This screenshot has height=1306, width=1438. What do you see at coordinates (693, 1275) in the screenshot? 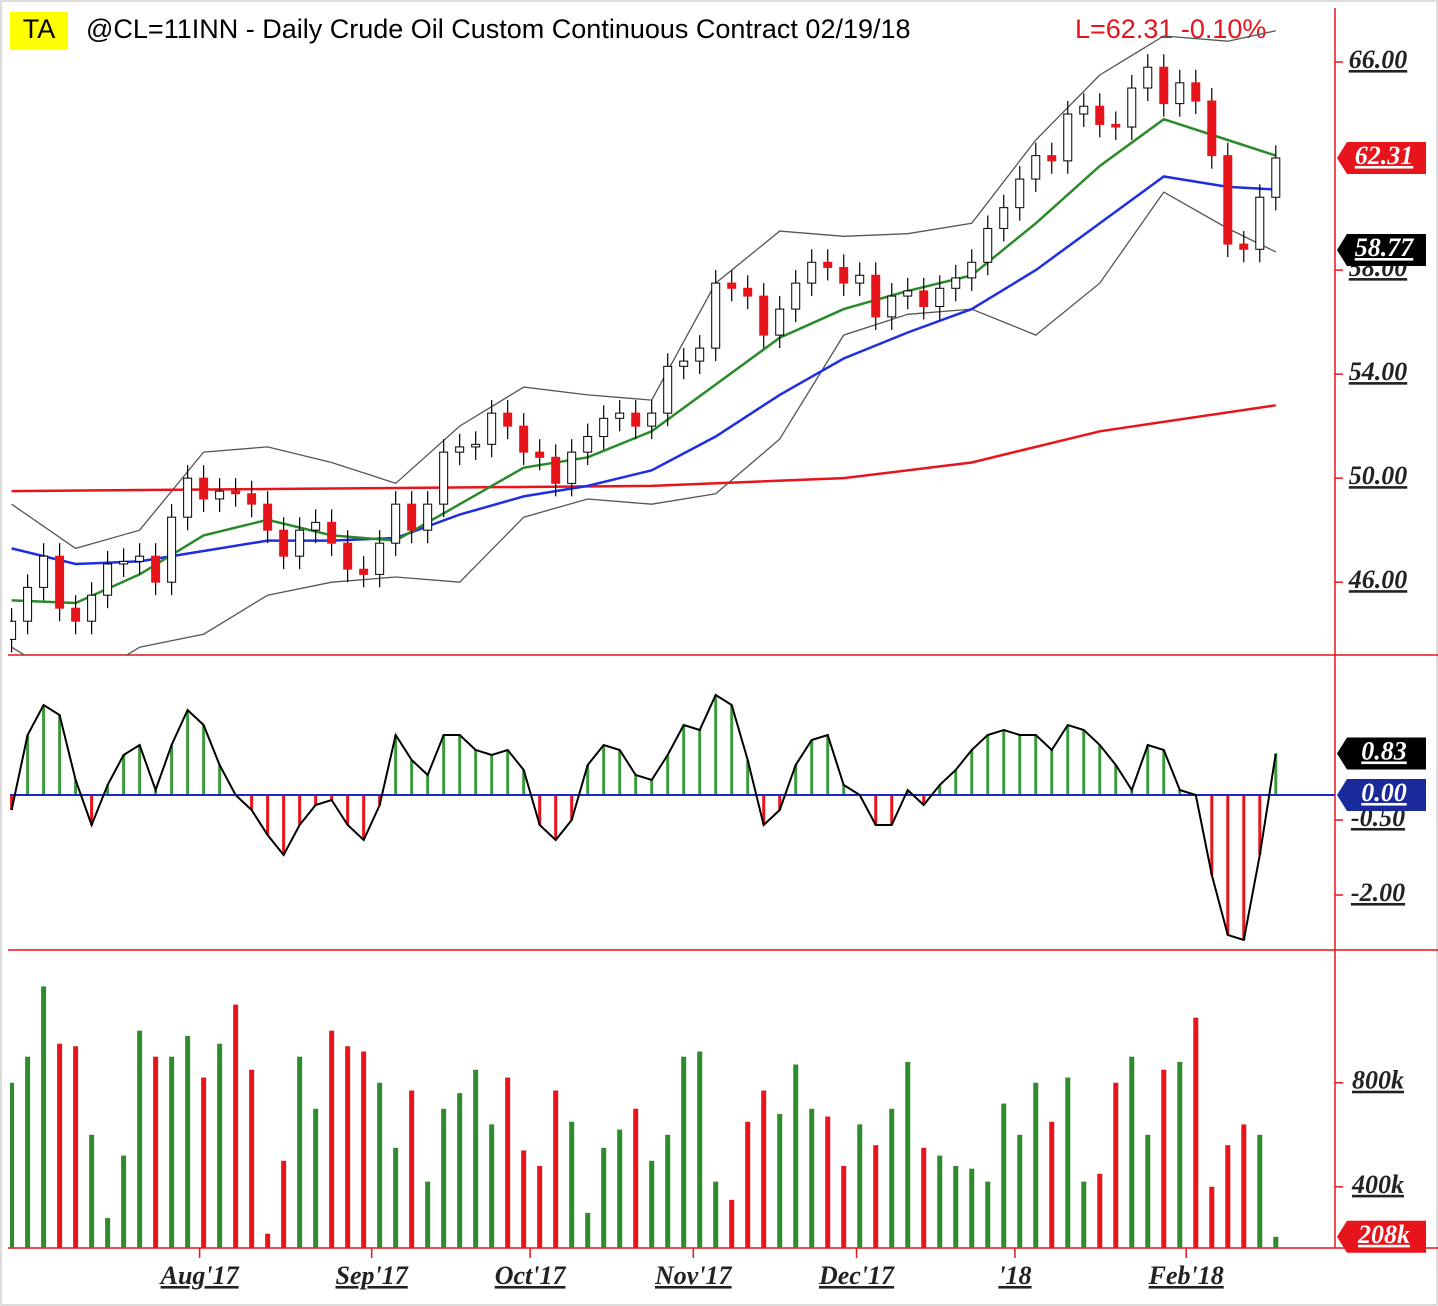
I see `x-tick-label: Nov'17` at bounding box center [693, 1275].